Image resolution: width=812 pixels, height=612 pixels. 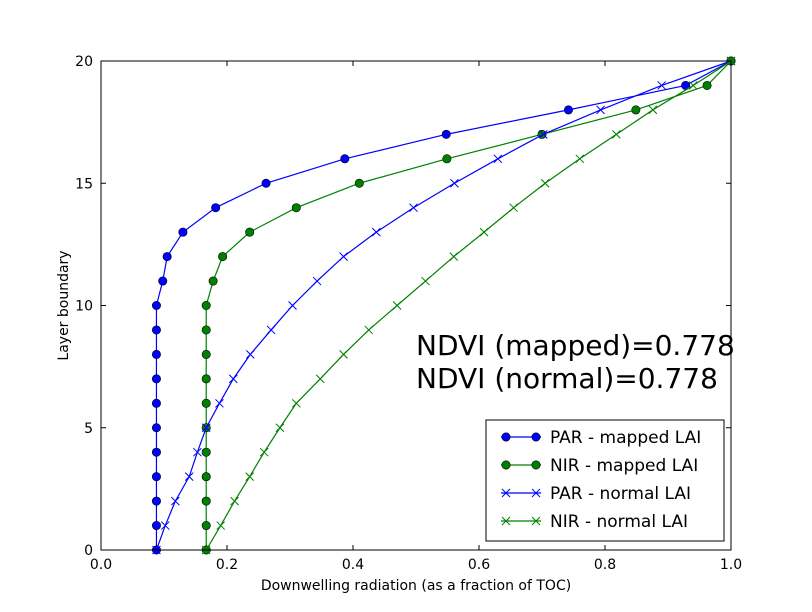 I want to click on annotation-ndvi-normal: NDVI (normal)=0.778, so click(x=567, y=378).